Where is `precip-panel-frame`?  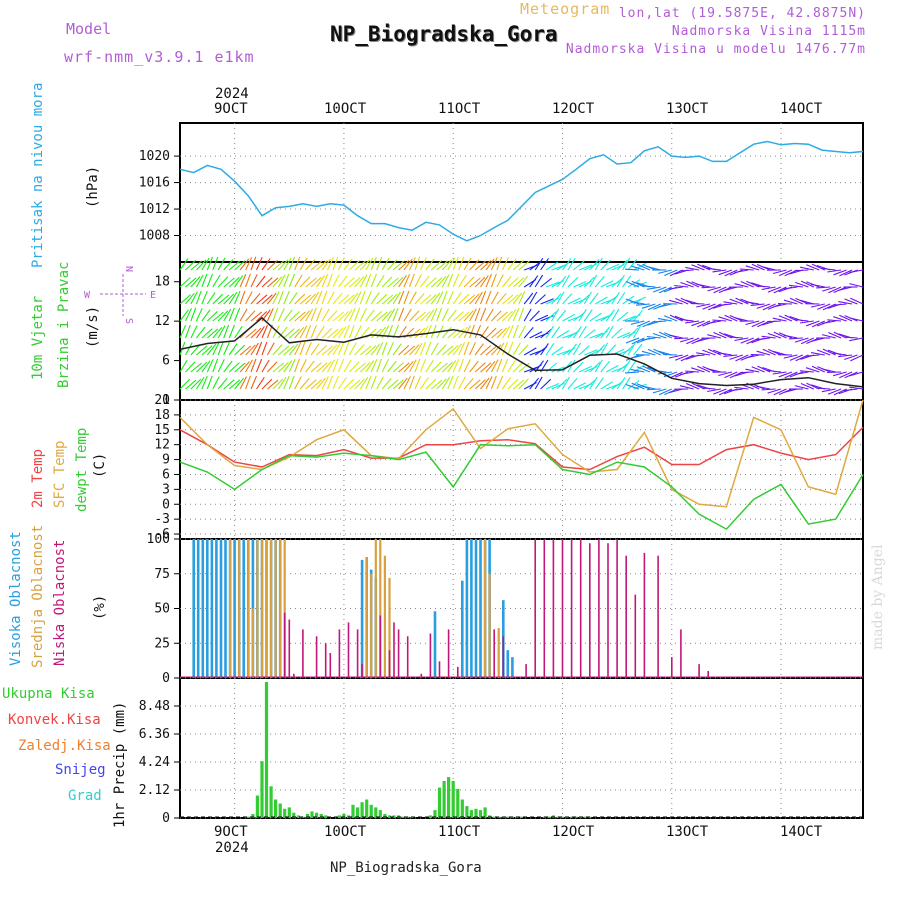
precip-panel-frame is located at coordinates (521, 748).